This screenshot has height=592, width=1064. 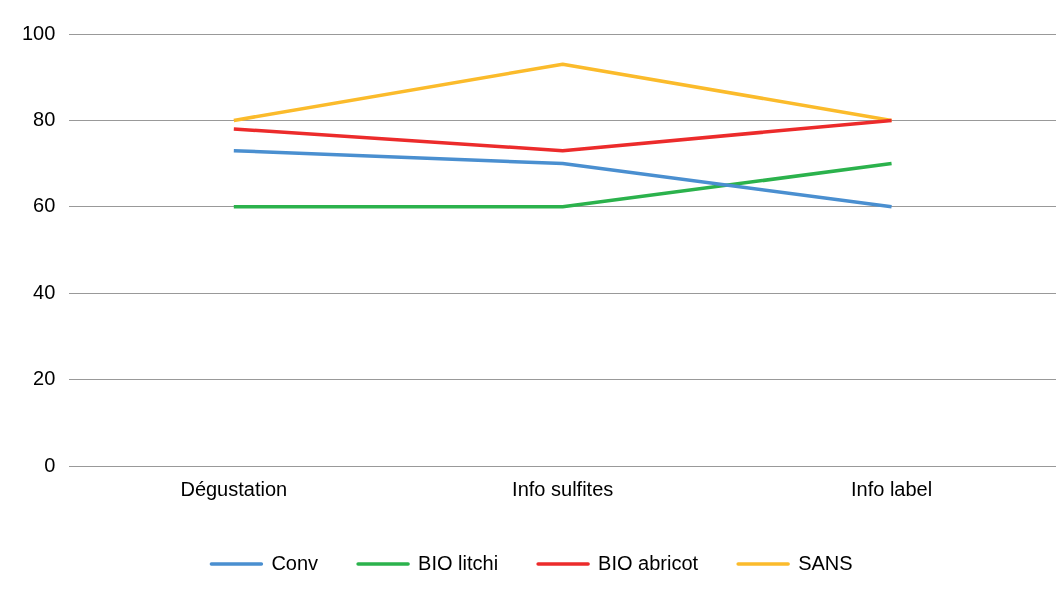 What do you see at coordinates (891, 488) in the screenshot?
I see `x-tick-label: Info label` at bounding box center [891, 488].